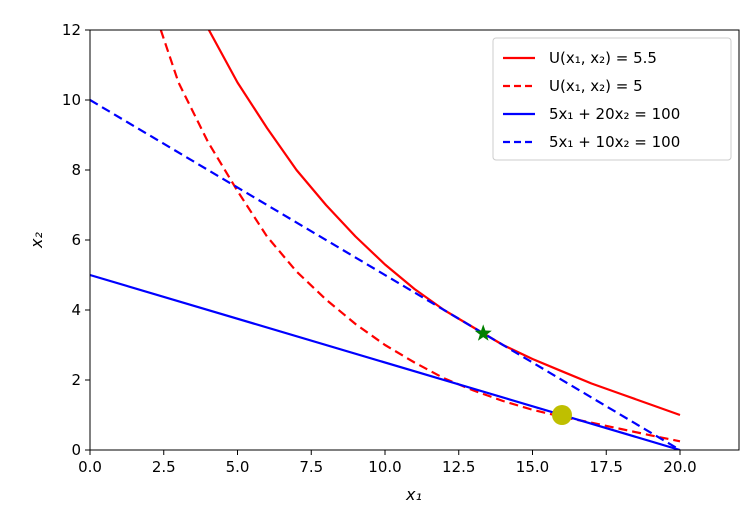 Image resolution: width=752 pixels, height=517 pixels. What do you see at coordinates (311, 467) in the screenshot?
I see `x-tick-label: 7.5` at bounding box center [311, 467].